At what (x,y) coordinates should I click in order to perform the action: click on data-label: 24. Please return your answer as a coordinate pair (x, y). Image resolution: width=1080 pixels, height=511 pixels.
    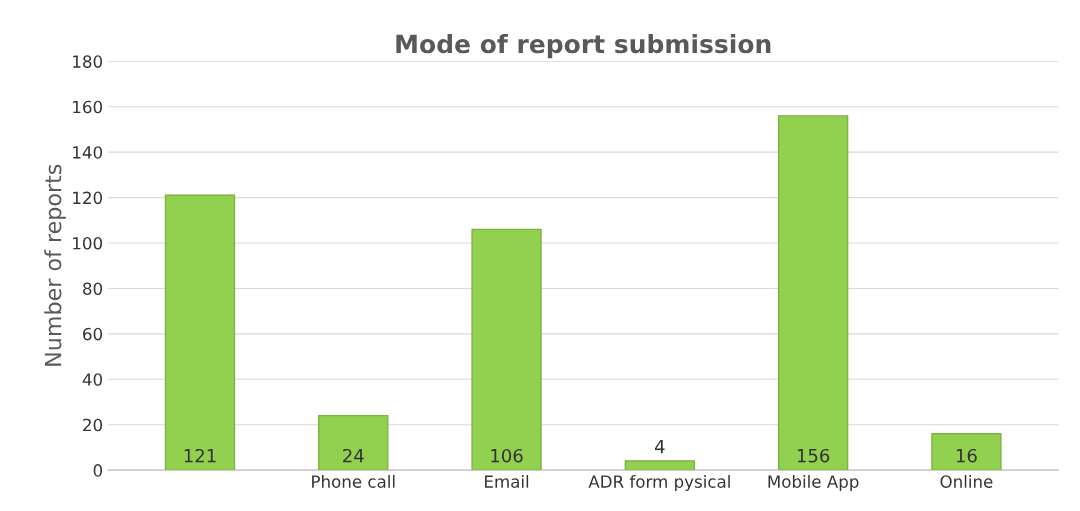
    Looking at the image, I should click on (353, 455).